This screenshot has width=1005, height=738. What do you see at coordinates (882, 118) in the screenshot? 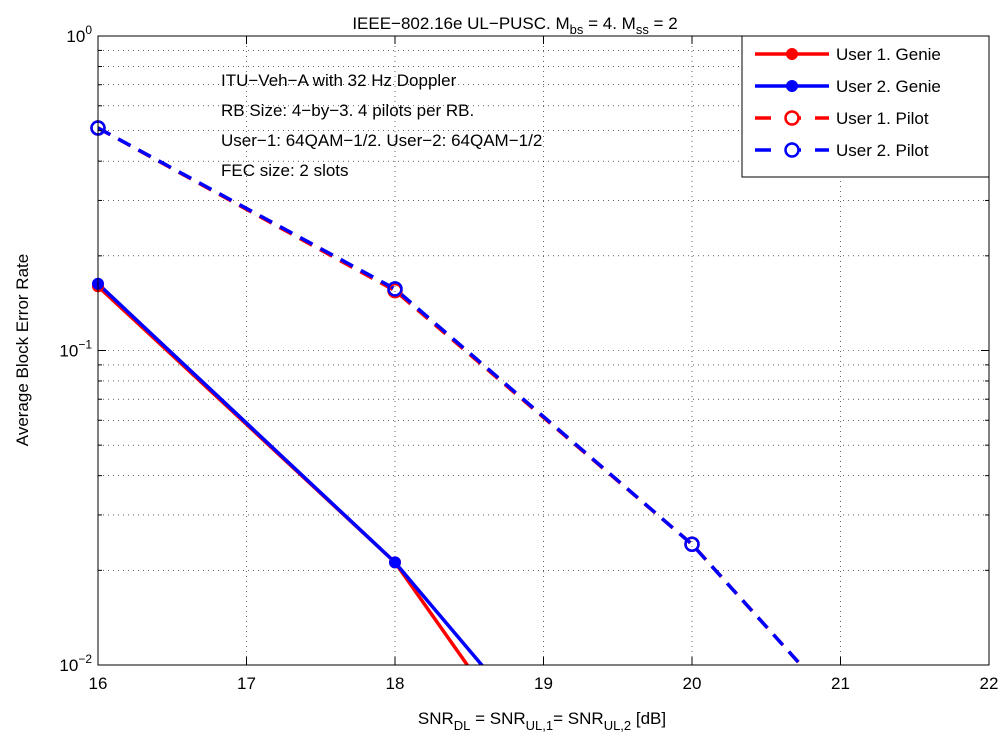
I see `legend-label: User 1. Pilot` at bounding box center [882, 118].